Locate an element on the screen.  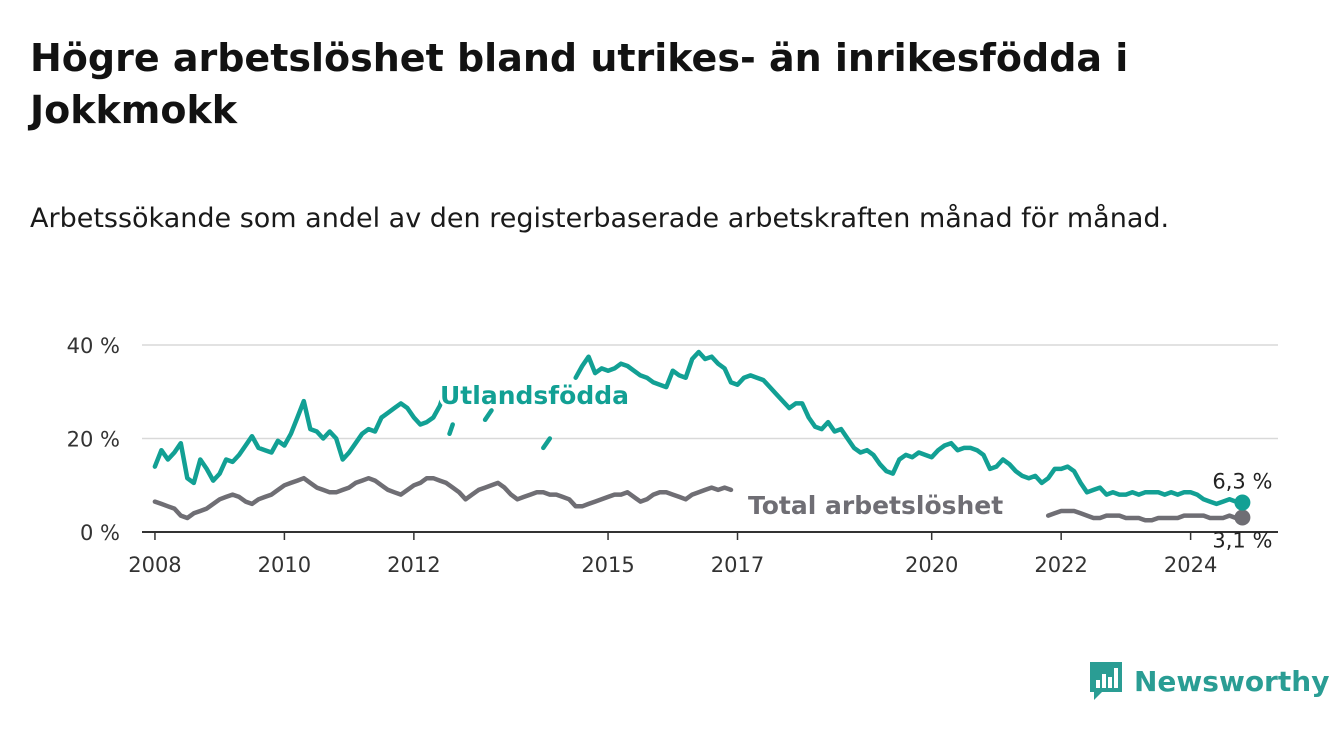
x-tick-label: 2015 is located at coordinates (607, 565).